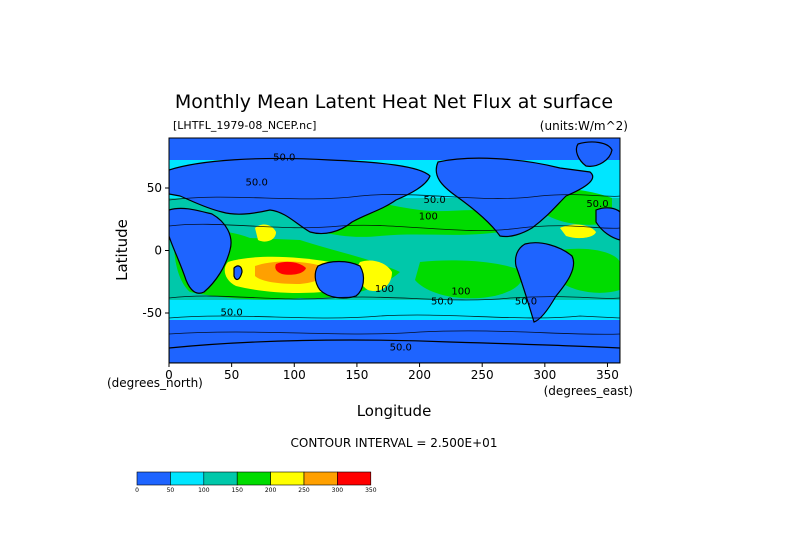 This screenshot has width=789, height=558. Describe the element at coordinates (271, 490) in the screenshot. I see `colorbar-tick-label: 200` at that location.